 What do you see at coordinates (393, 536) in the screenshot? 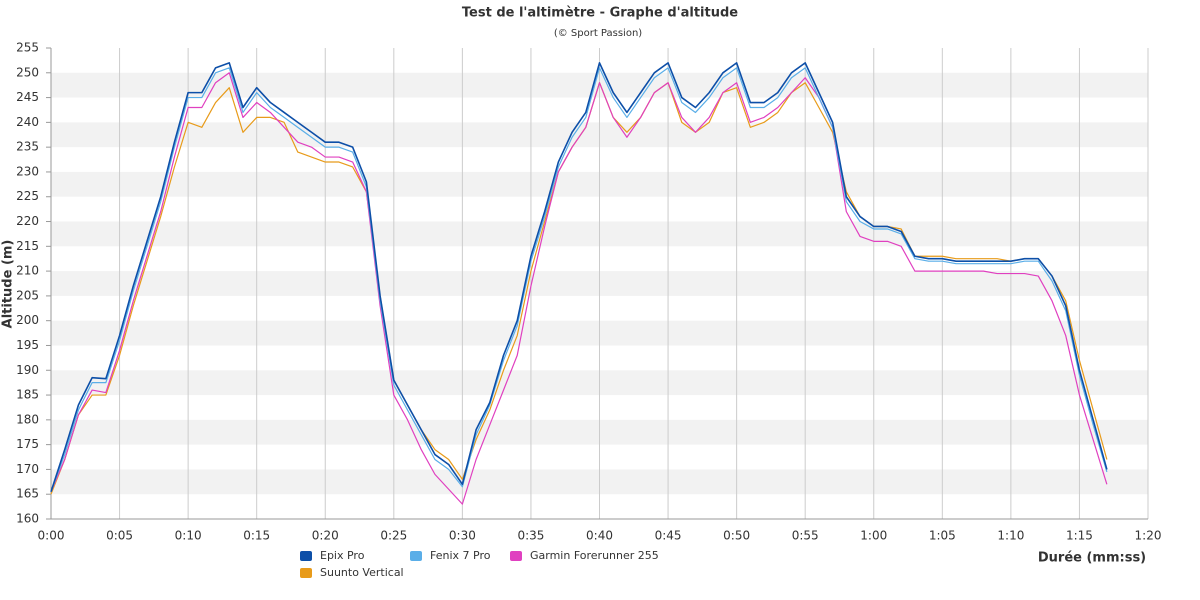
I see `x-tick-label: 0:25` at bounding box center [393, 536].